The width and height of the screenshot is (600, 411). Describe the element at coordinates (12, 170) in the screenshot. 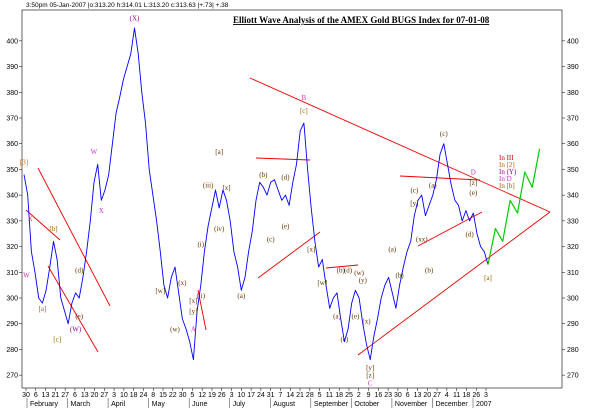

I see `y-tick-label-left: 350` at that location.